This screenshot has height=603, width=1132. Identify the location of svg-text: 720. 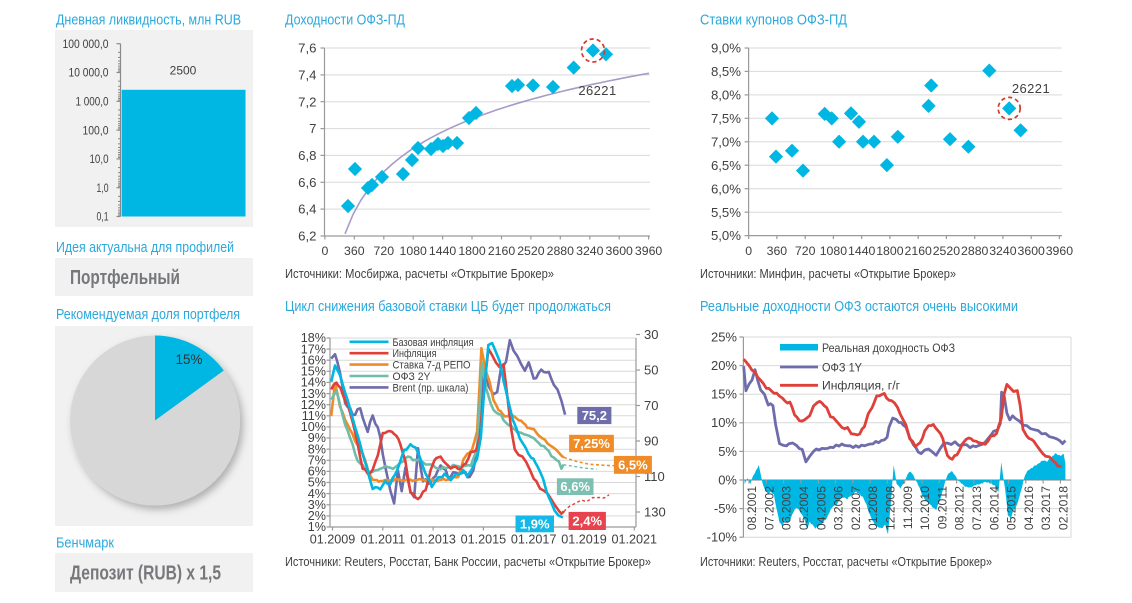
(805, 251).